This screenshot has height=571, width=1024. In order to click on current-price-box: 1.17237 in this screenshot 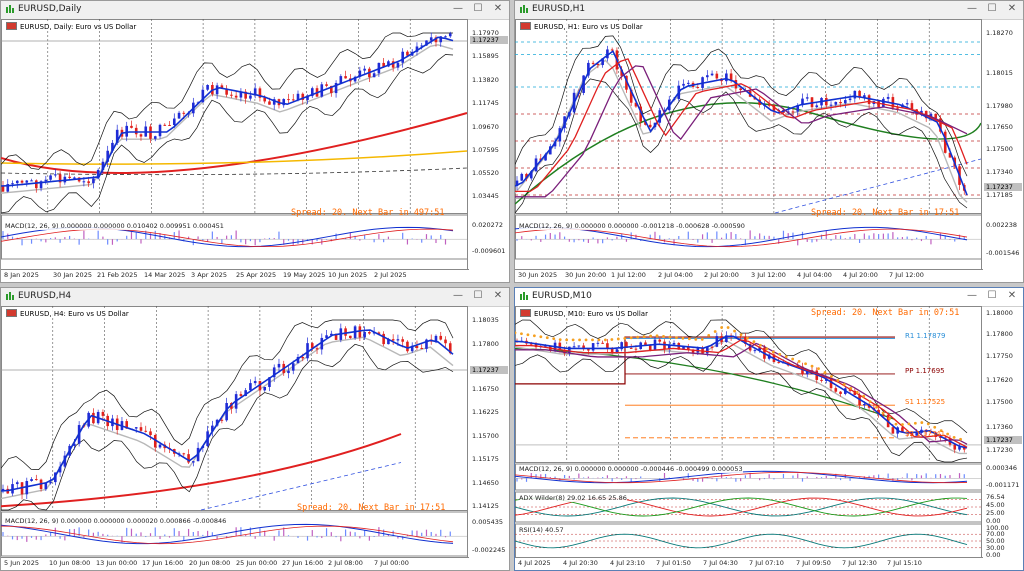, I will do `click(489, 40)`.